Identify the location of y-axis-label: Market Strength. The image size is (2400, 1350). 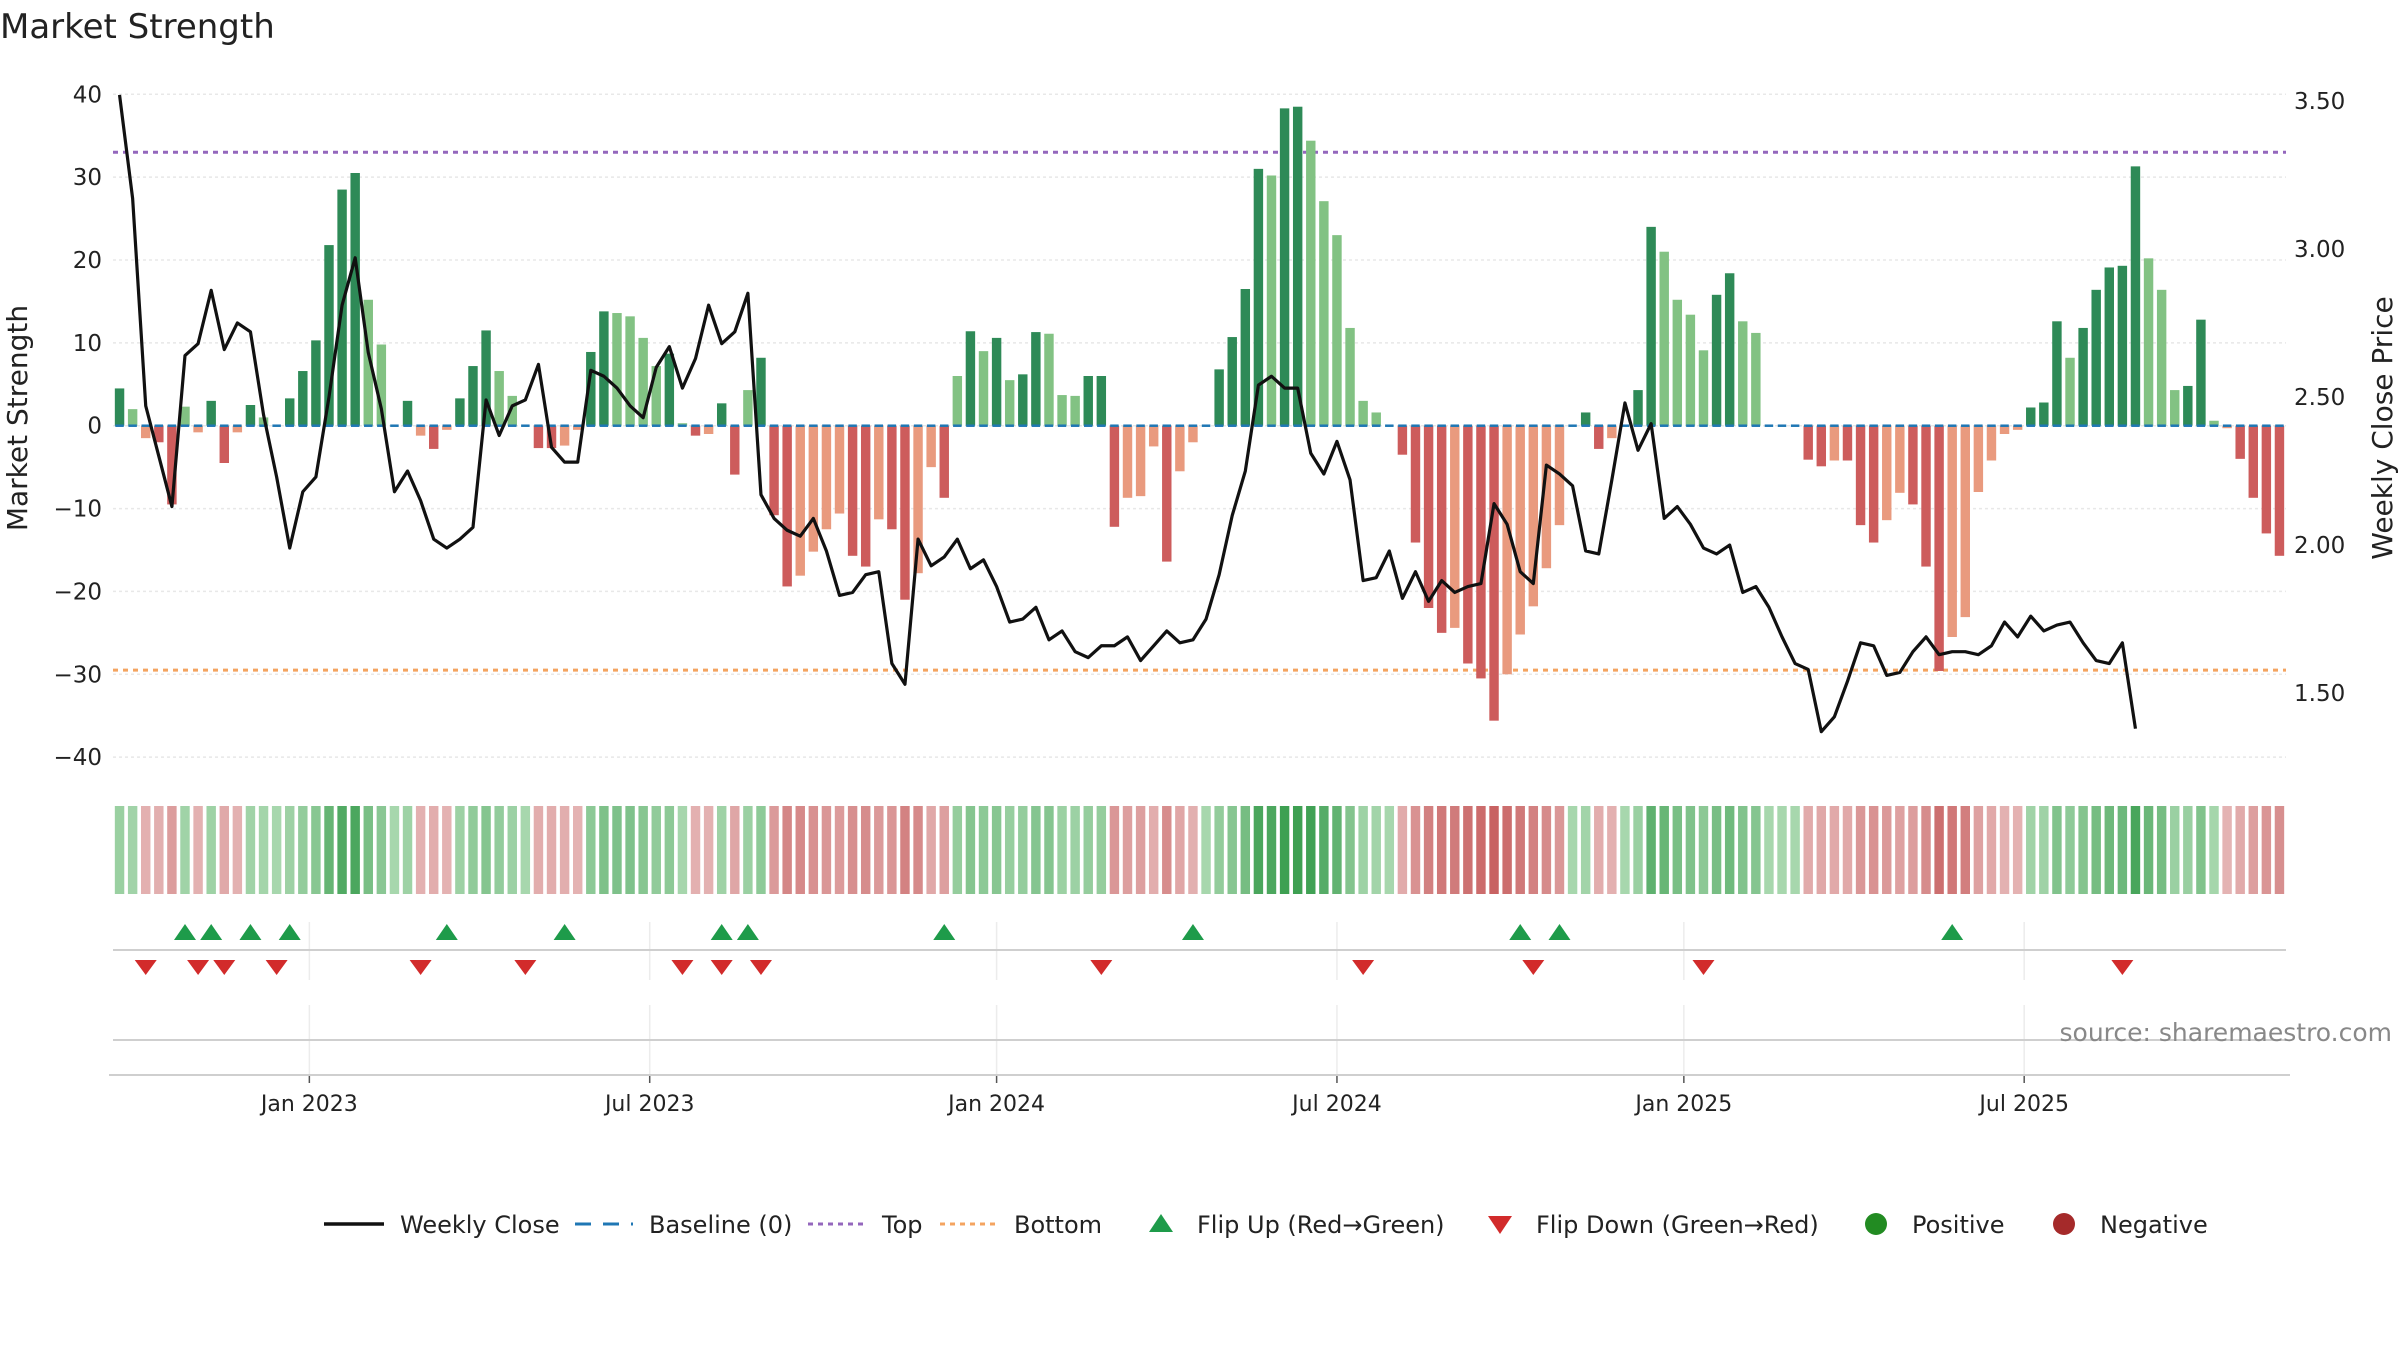
(17, 418).